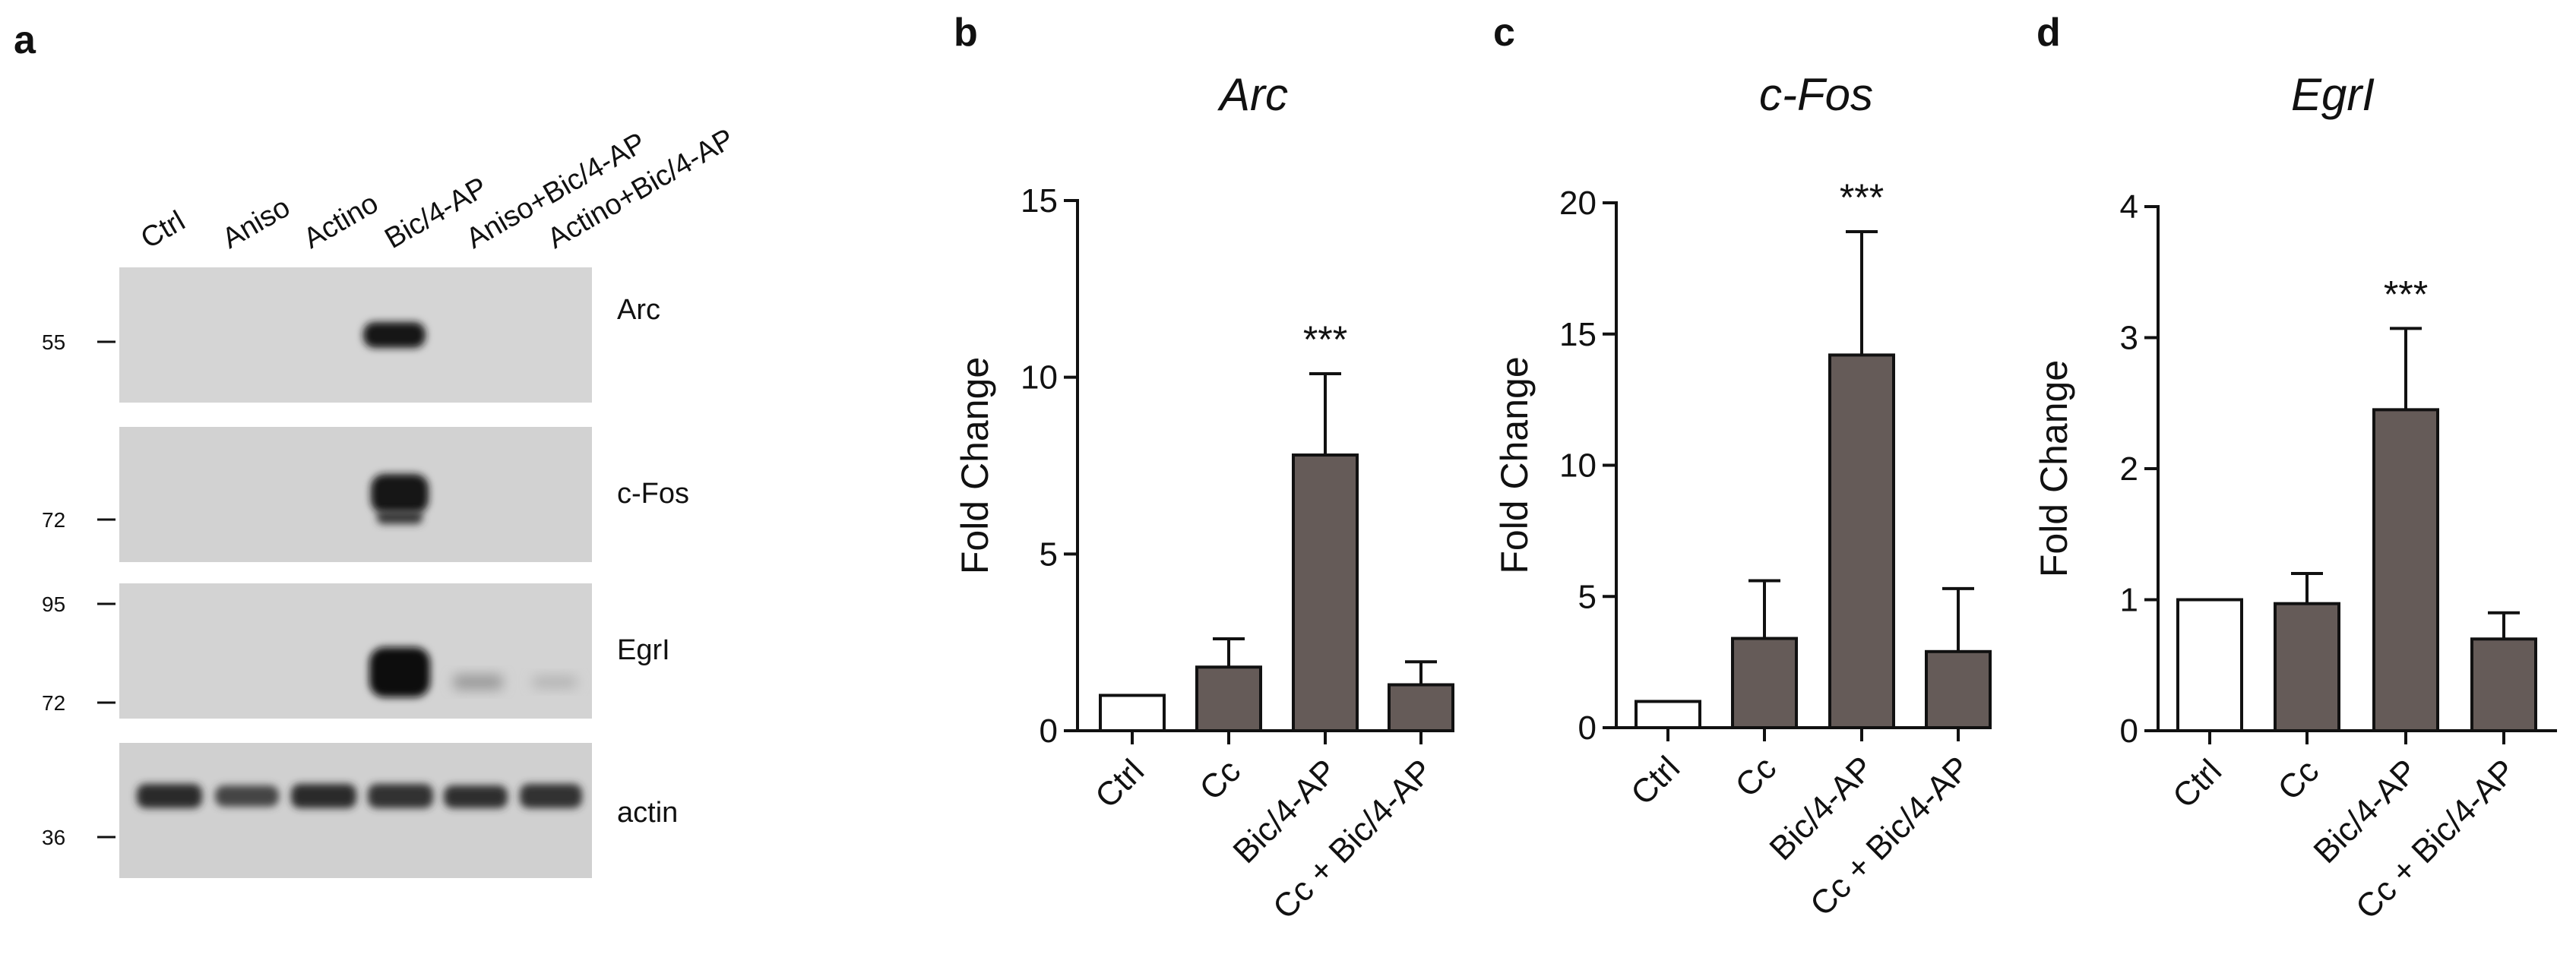 The image size is (2576, 970). What do you see at coordinates (53, 342) in the screenshot?
I see `mw-marker-arc: 55` at bounding box center [53, 342].